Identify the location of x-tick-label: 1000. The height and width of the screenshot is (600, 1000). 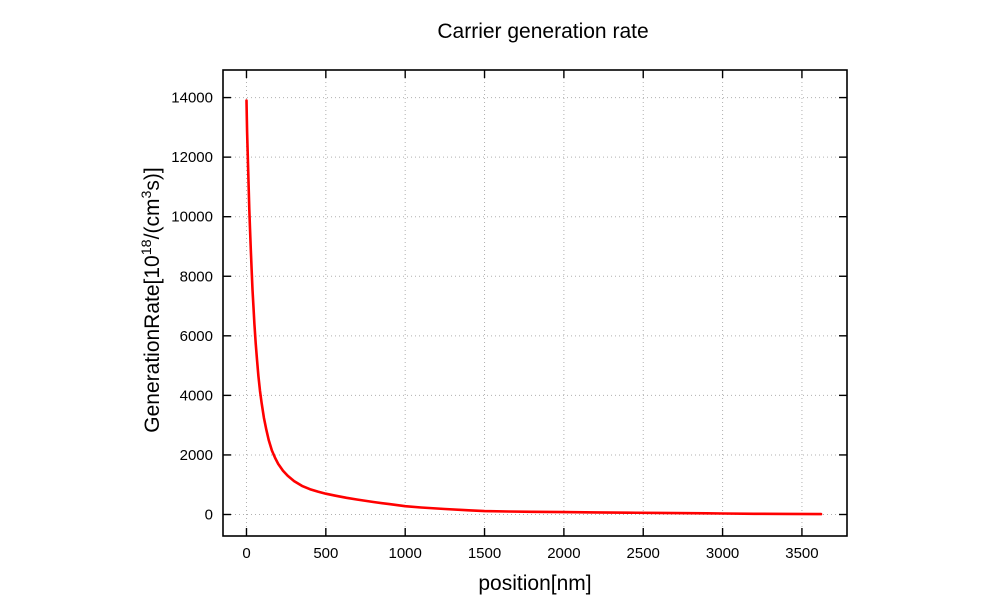
(404, 553).